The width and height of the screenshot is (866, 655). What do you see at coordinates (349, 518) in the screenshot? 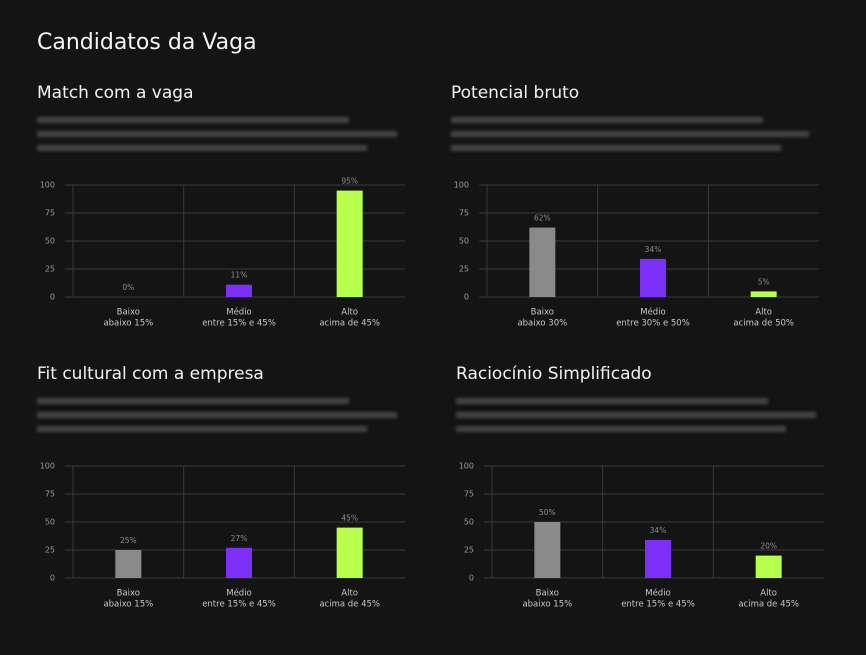
I see `value-label: 45%` at bounding box center [349, 518].